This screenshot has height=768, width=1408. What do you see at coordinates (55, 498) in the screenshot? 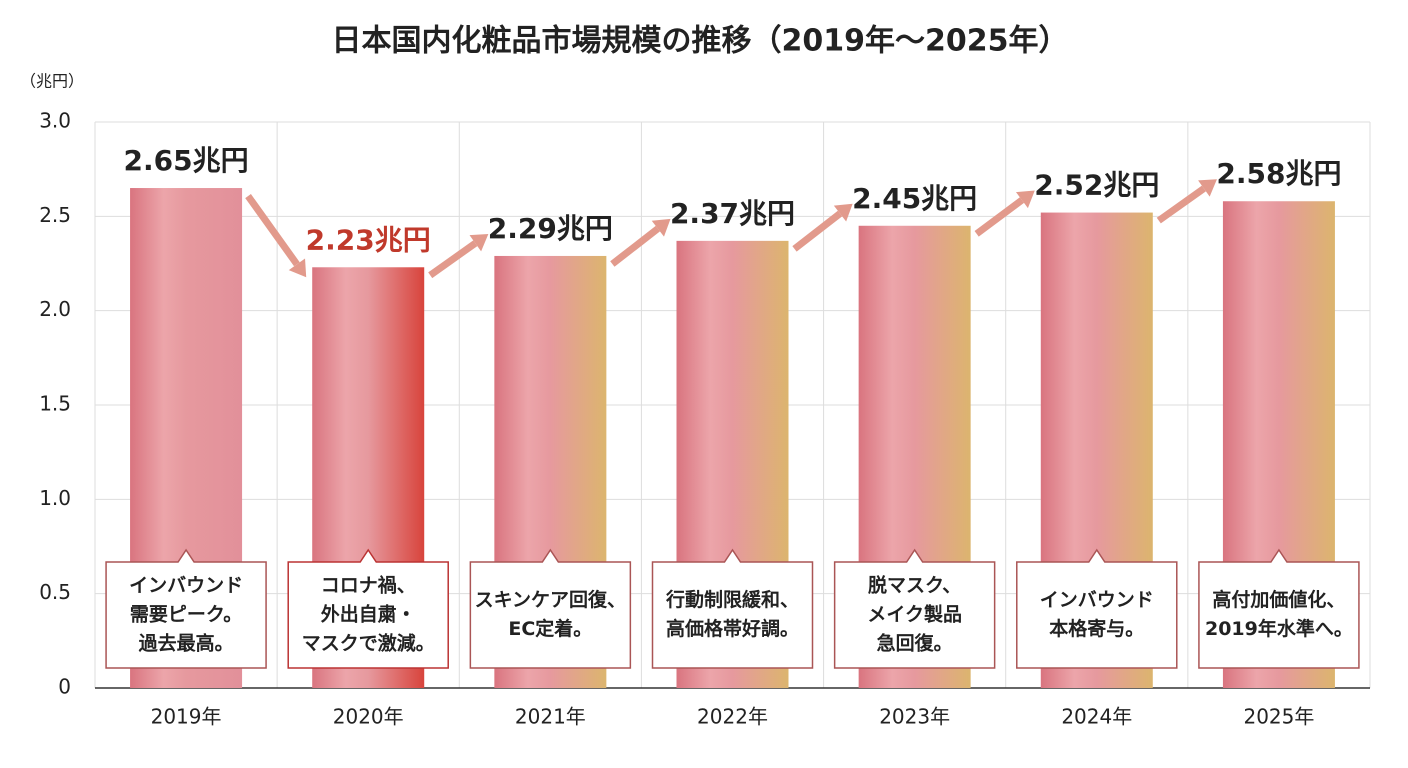
I see `y-tick-label: 1.0` at bounding box center [55, 498].